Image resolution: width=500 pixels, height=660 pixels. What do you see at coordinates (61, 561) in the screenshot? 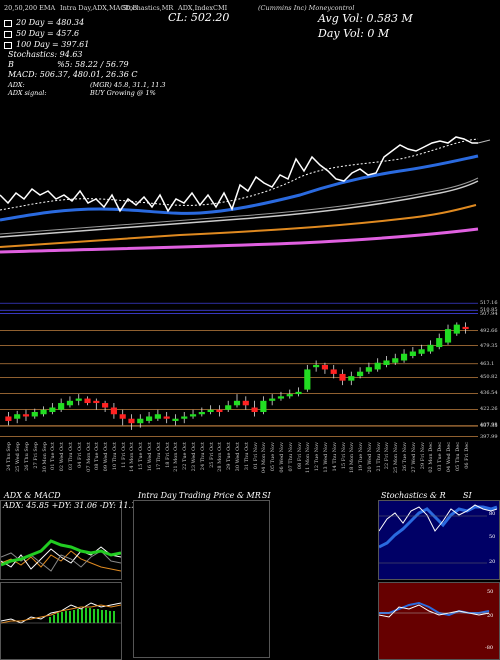
I see `adx-orange-line` at bounding box center [61, 561].